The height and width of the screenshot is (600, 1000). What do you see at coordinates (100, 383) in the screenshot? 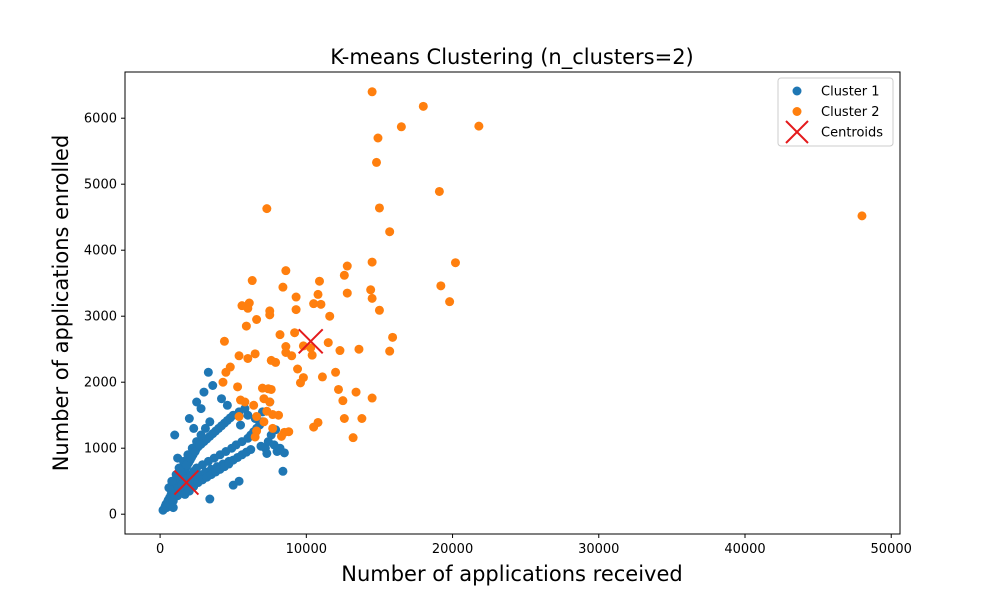
I see `y-tick-label: 2000` at bounding box center [100, 383].